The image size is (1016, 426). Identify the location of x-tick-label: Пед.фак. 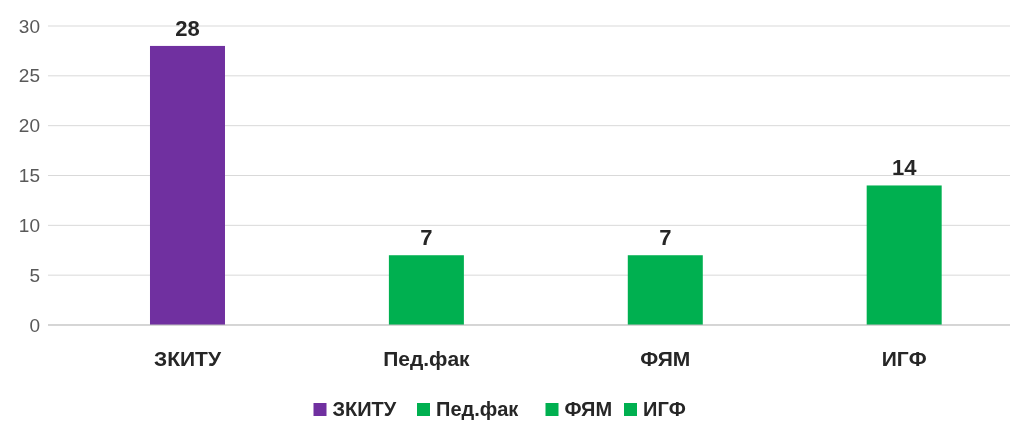
(427, 358).